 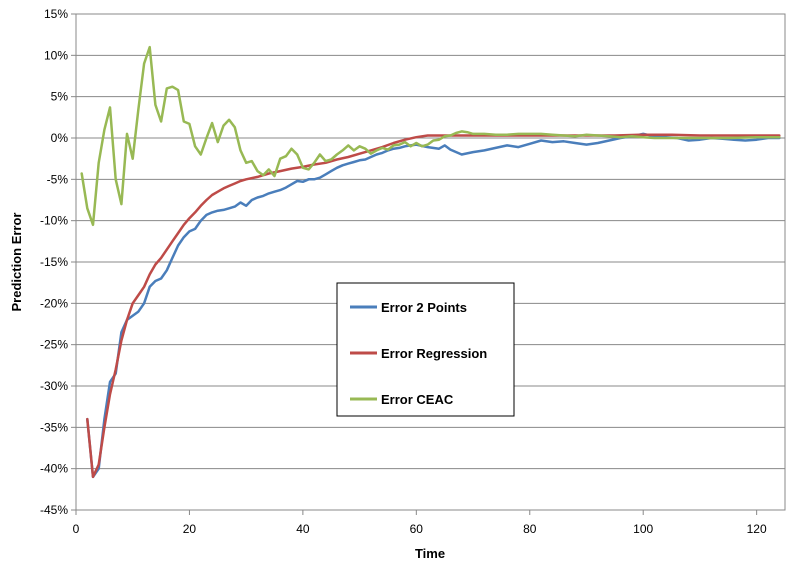 What do you see at coordinates (54, 386) in the screenshot?
I see `y-tick-label: -30%` at bounding box center [54, 386].